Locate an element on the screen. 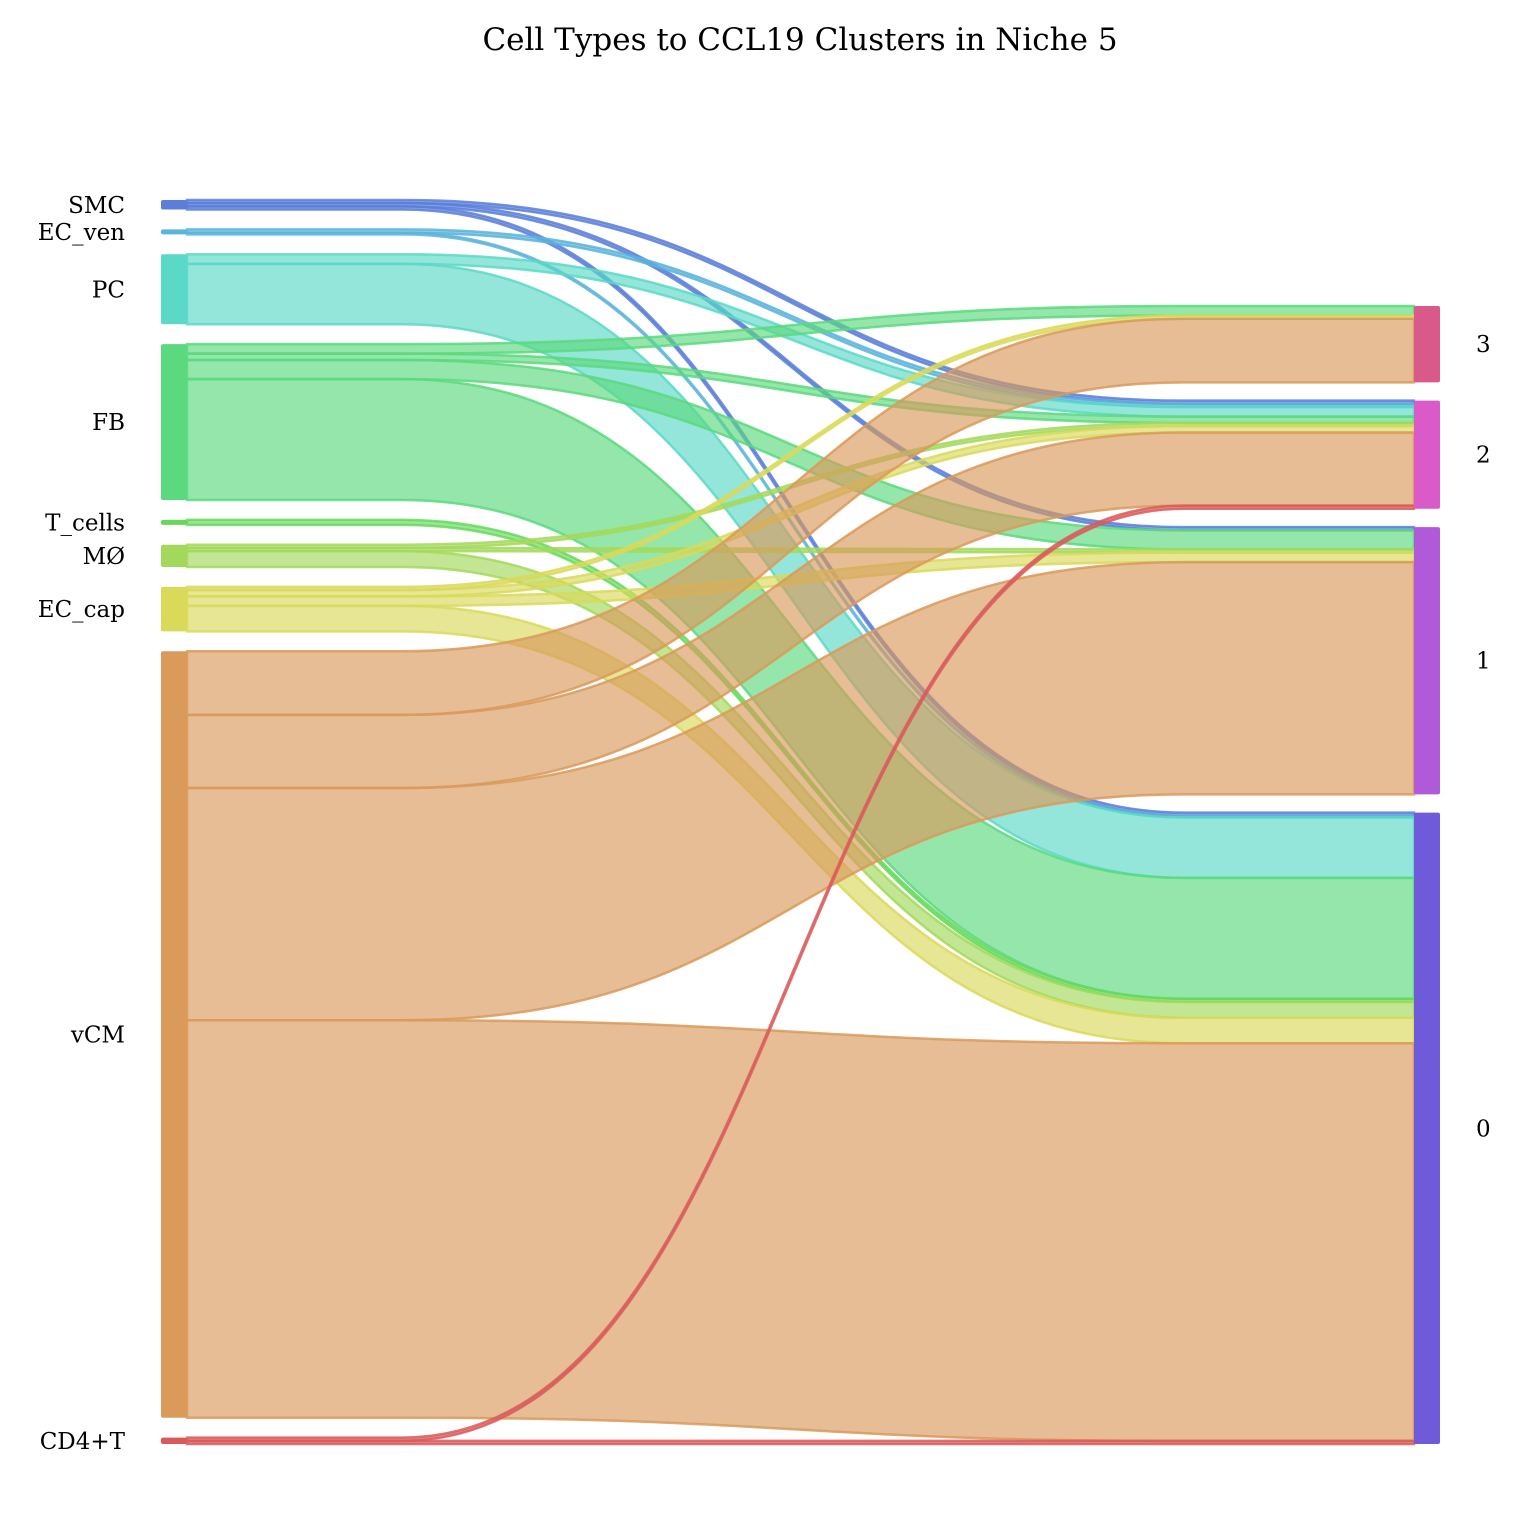 Image resolution: width=1532 pixels, height=1536 pixels. target-label: 1 is located at coordinates (1483, 662).